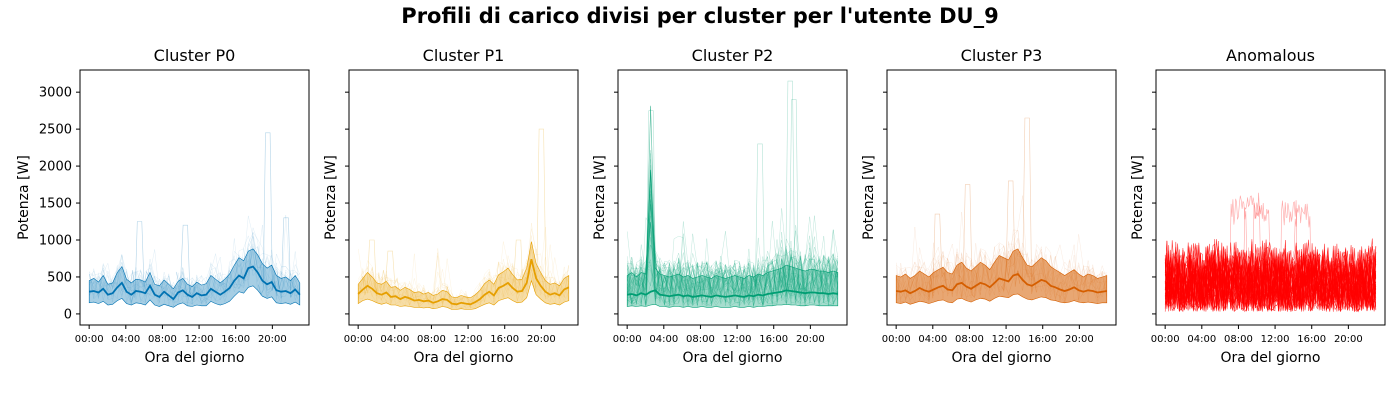 The height and width of the screenshot is (400, 1400). I want to click on subplot-title: Anomalous, so click(1270, 55).